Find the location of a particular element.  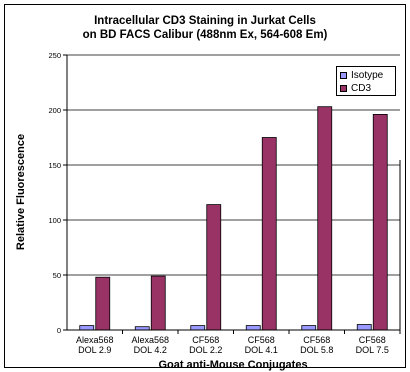

legend: Isotype CD3 is located at coordinates (366, 81).